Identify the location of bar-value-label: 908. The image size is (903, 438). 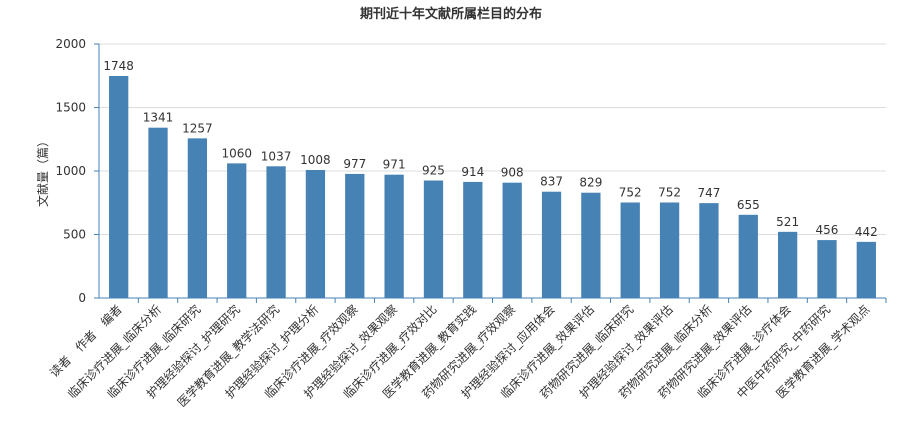
(512, 173).